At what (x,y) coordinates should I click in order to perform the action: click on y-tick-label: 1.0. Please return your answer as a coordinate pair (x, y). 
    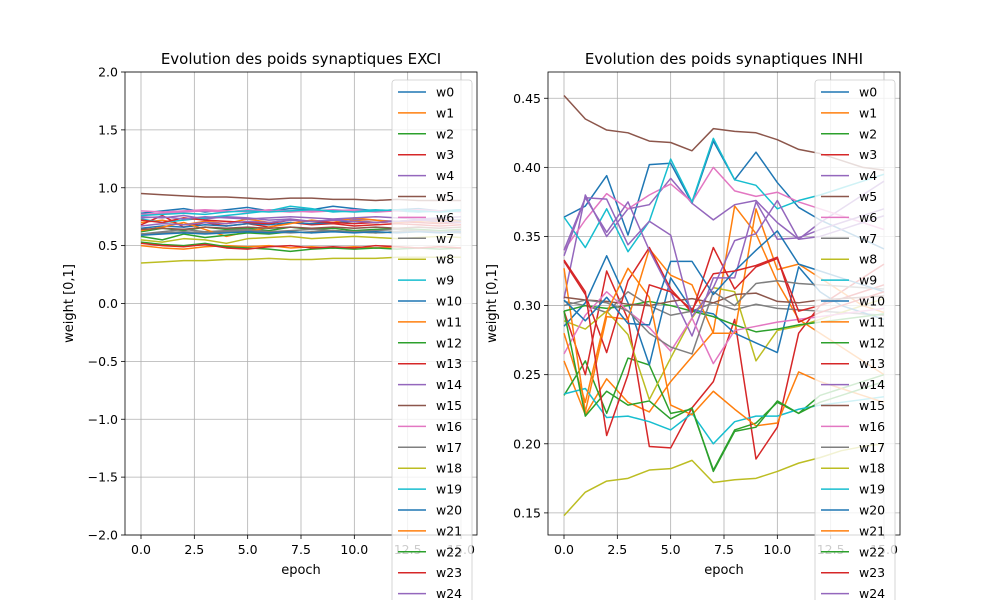
    Looking at the image, I should click on (108, 187).